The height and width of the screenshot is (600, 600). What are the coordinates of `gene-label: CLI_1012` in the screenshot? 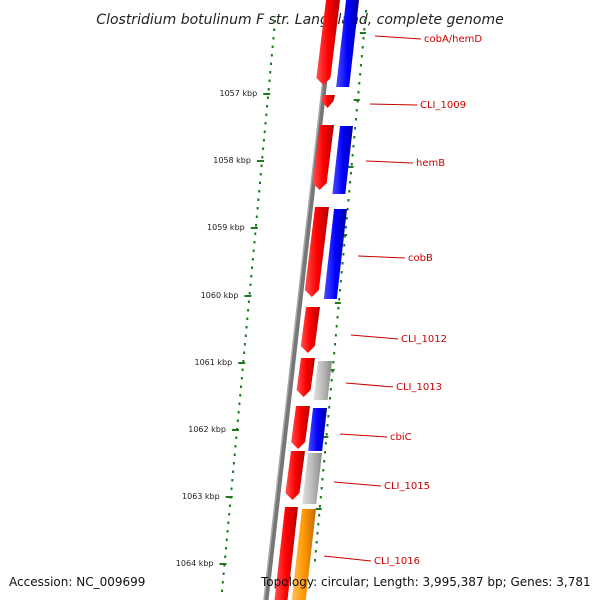 It's located at (424, 339).